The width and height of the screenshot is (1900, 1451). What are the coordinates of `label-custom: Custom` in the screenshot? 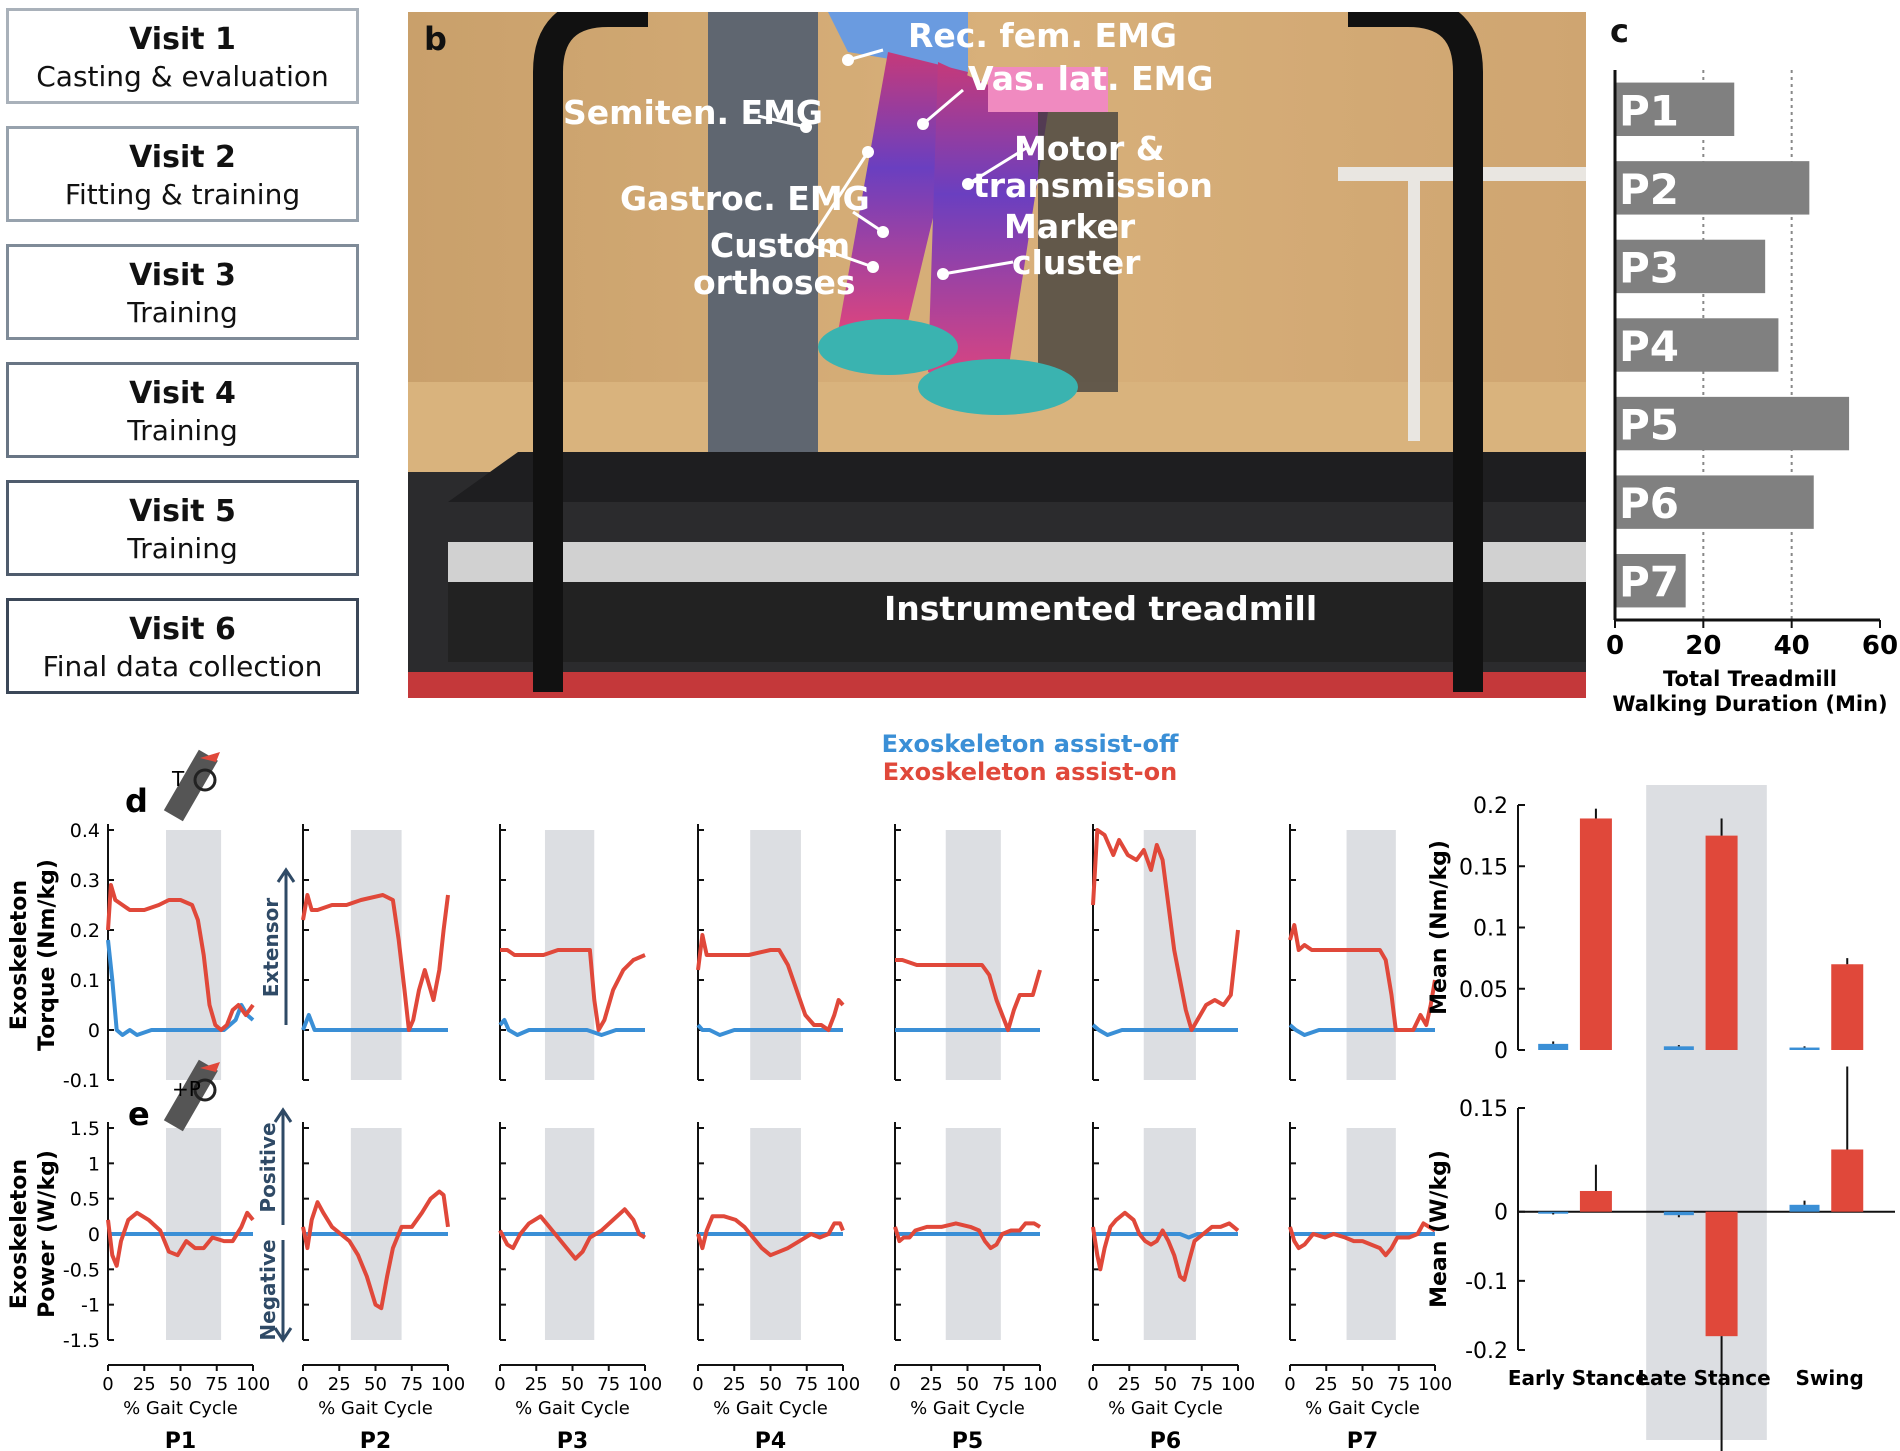 It's located at (780, 245).